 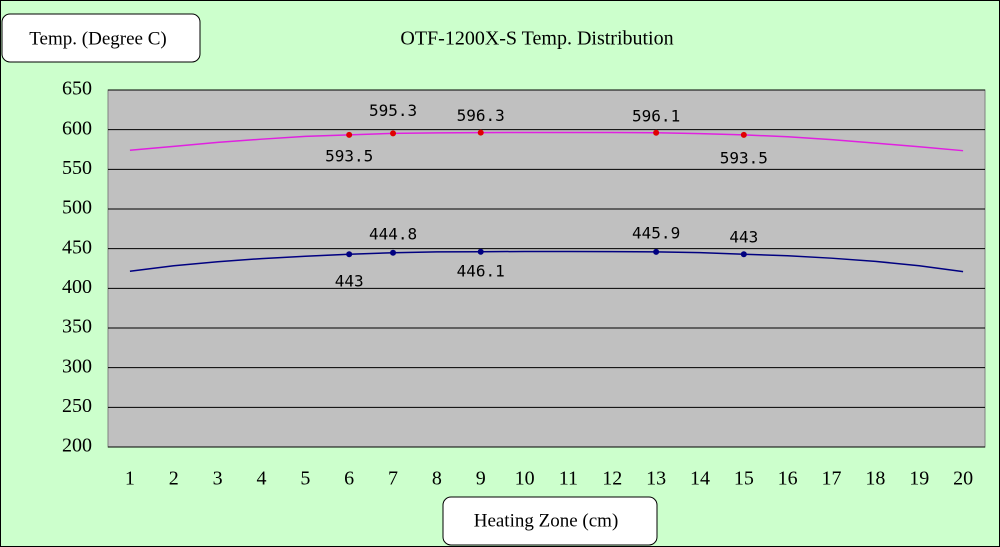 What do you see at coordinates (536, 39) in the screenshot?
I see `chart-title: OTF-1200X-S Temp. Distribution` at bounding box center [536, 39].